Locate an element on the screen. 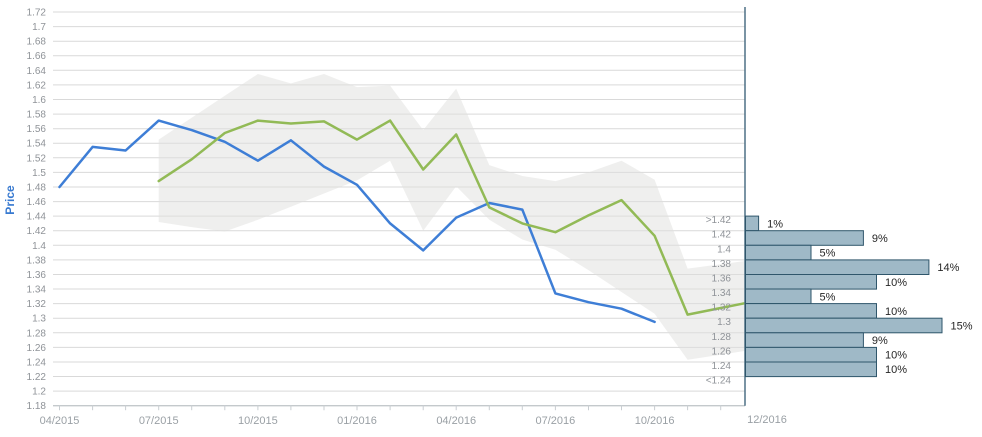 The image size is (982, 437). y-tick-label: 1.22 is located at coordinates (37, 377).